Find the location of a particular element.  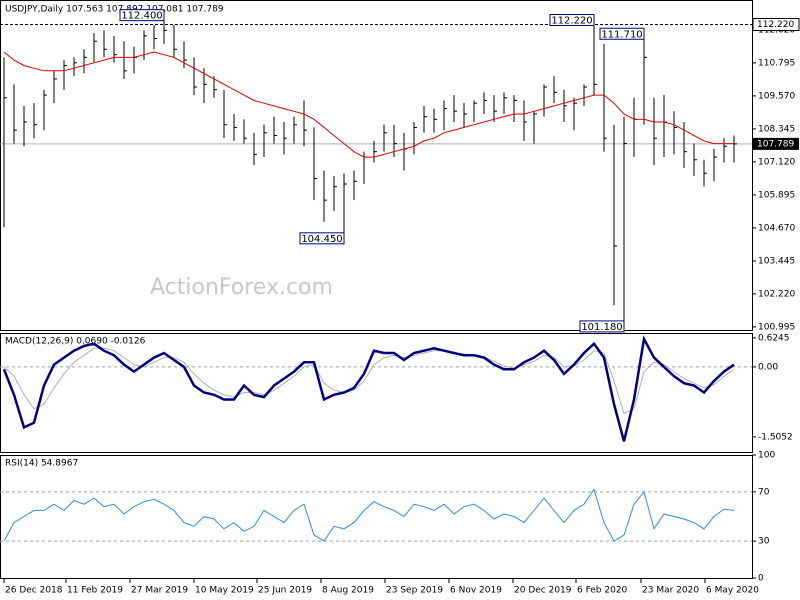

y-tick-label: 100.995 is located at coordinates (776, 327).